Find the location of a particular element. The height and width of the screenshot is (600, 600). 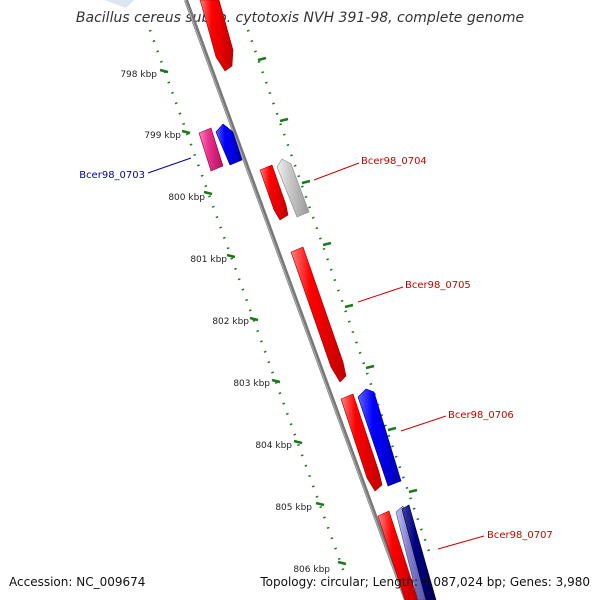

gene-label-bcer98-0707: Bcer98_0707 is located at coordinates (520, 535).